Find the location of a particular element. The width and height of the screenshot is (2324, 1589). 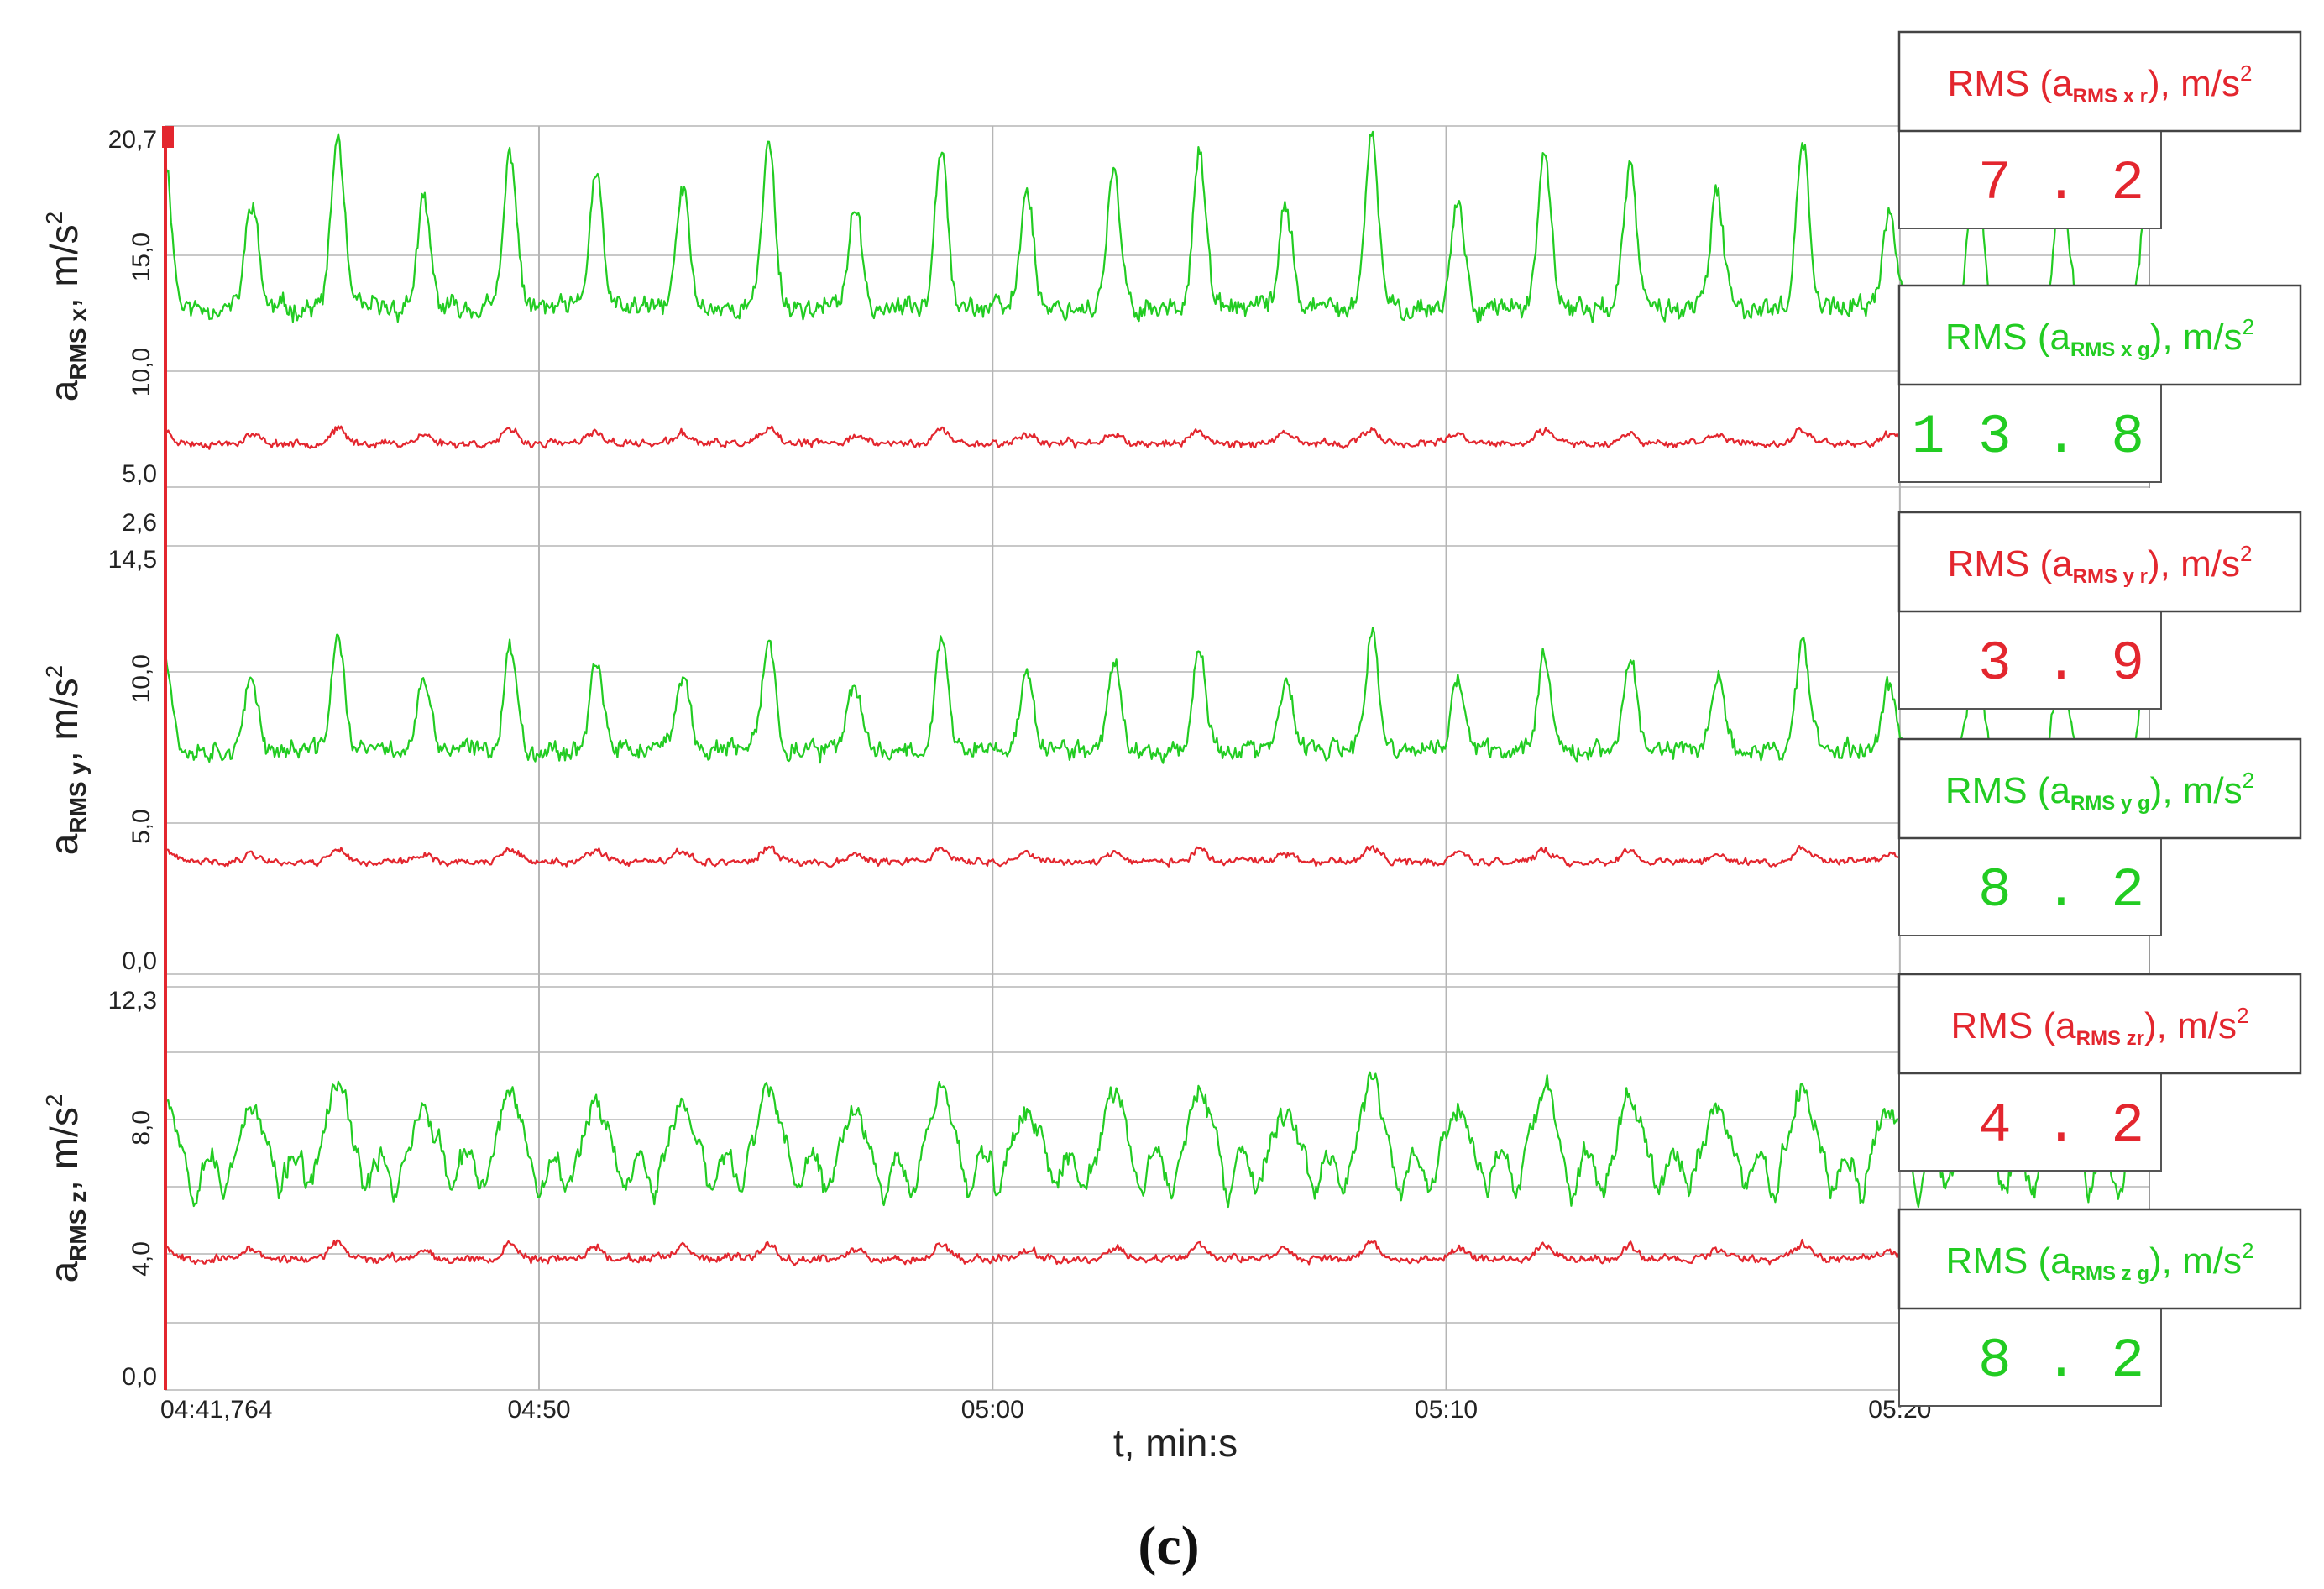

readout-value: 3 . 9 is located at coordinates (2061, 663).